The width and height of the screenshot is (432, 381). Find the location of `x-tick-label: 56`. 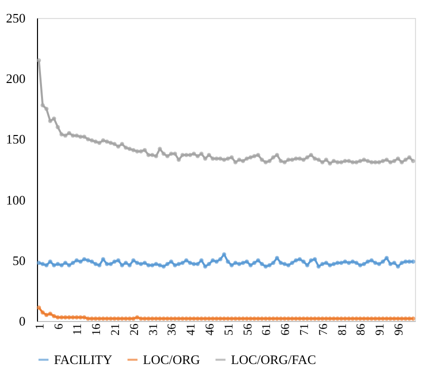

x-tick-label: 56 is located at coordinates (247, 330).